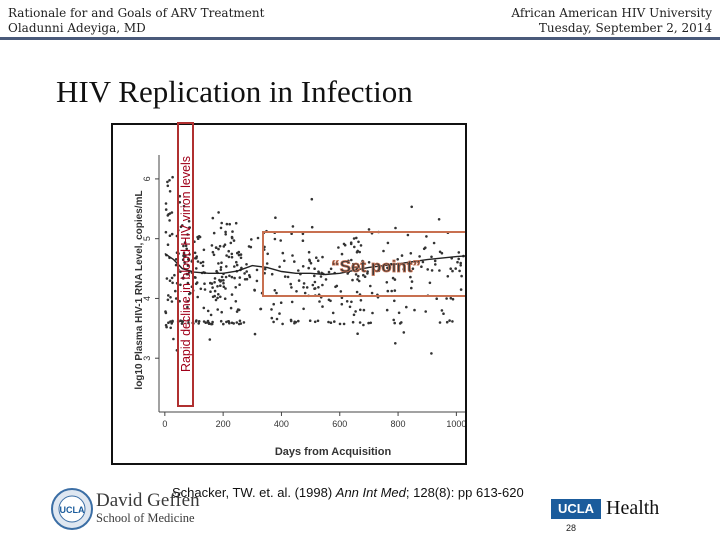  What do you see at coordinates (147, 238) in the screenshot?
I see `y-tick-label: 5` at bounding box center [147, 238].